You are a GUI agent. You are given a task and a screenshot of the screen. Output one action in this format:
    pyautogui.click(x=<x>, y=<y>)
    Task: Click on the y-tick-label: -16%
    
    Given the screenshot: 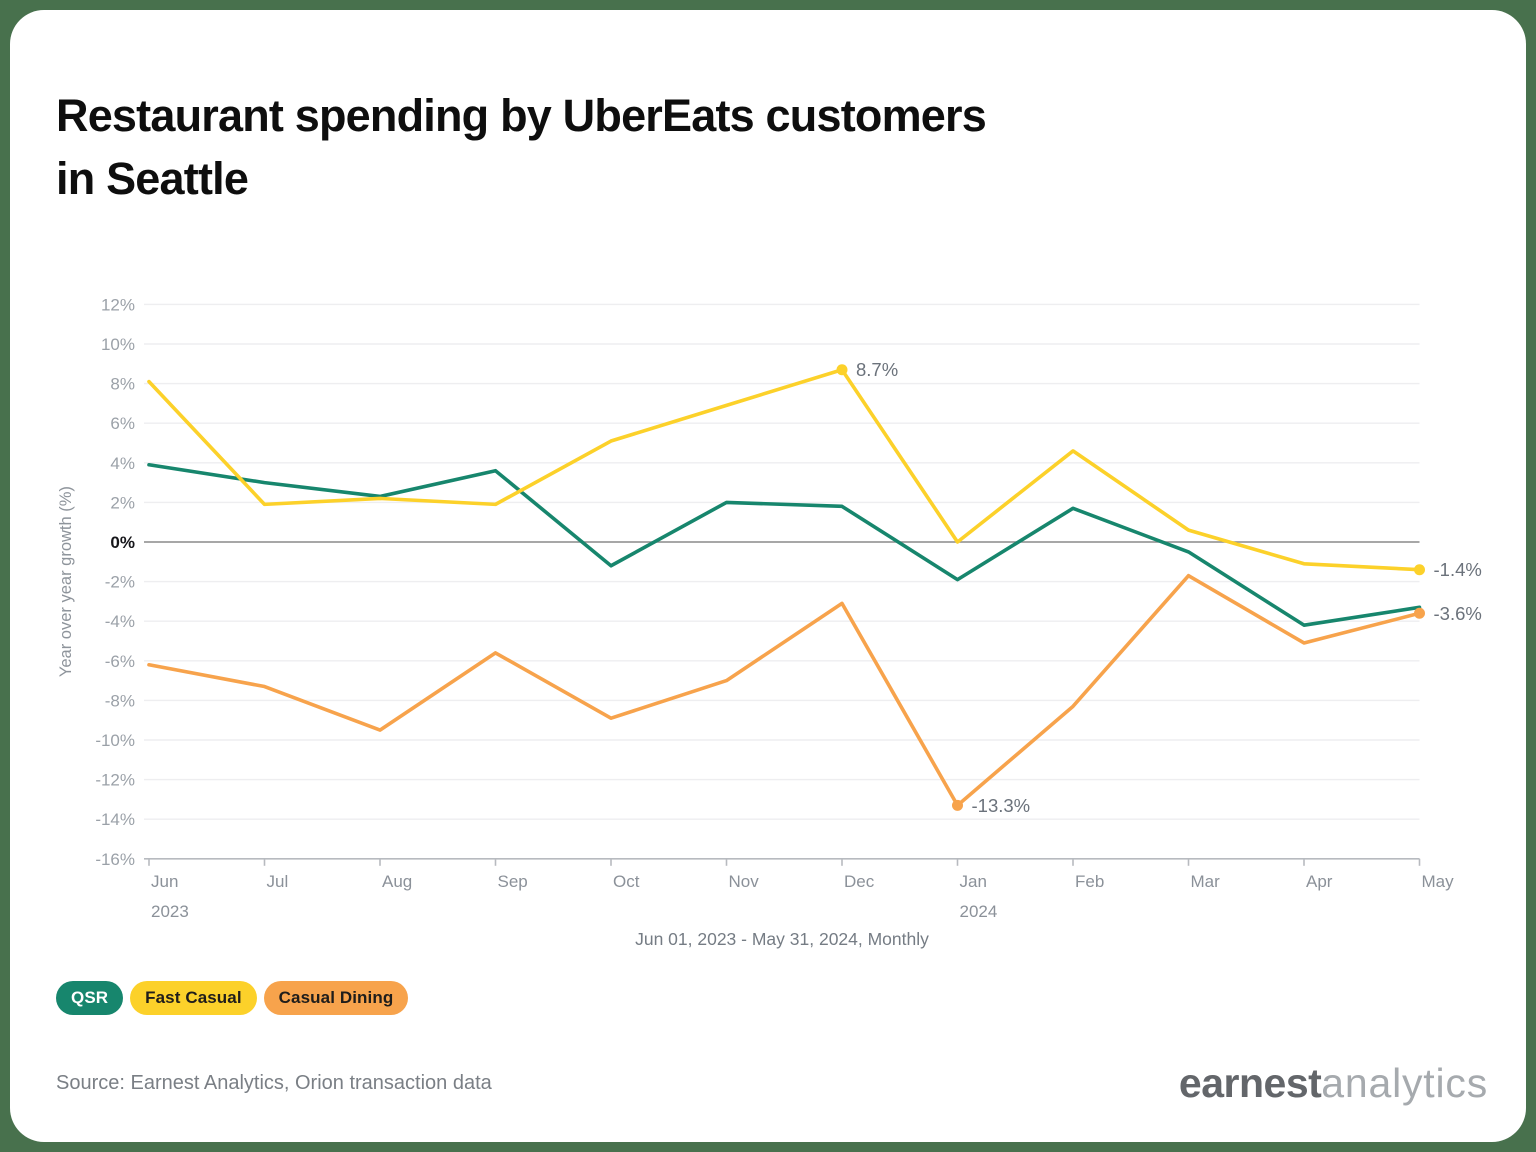 What is the action you would take?
    pyautogui.click(x=115, y=859)
    